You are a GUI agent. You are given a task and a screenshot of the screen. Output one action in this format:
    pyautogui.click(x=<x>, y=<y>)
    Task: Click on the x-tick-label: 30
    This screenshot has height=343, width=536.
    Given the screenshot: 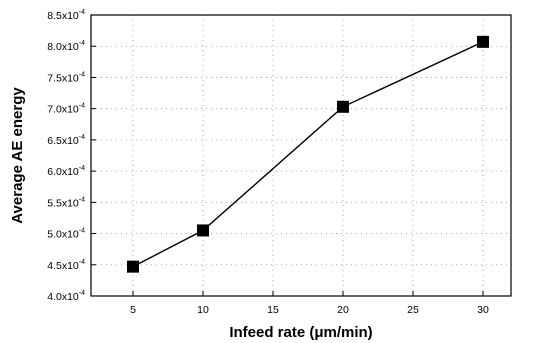 What is the action you would take?
    pyautogui.click(x=483, y=310)
    